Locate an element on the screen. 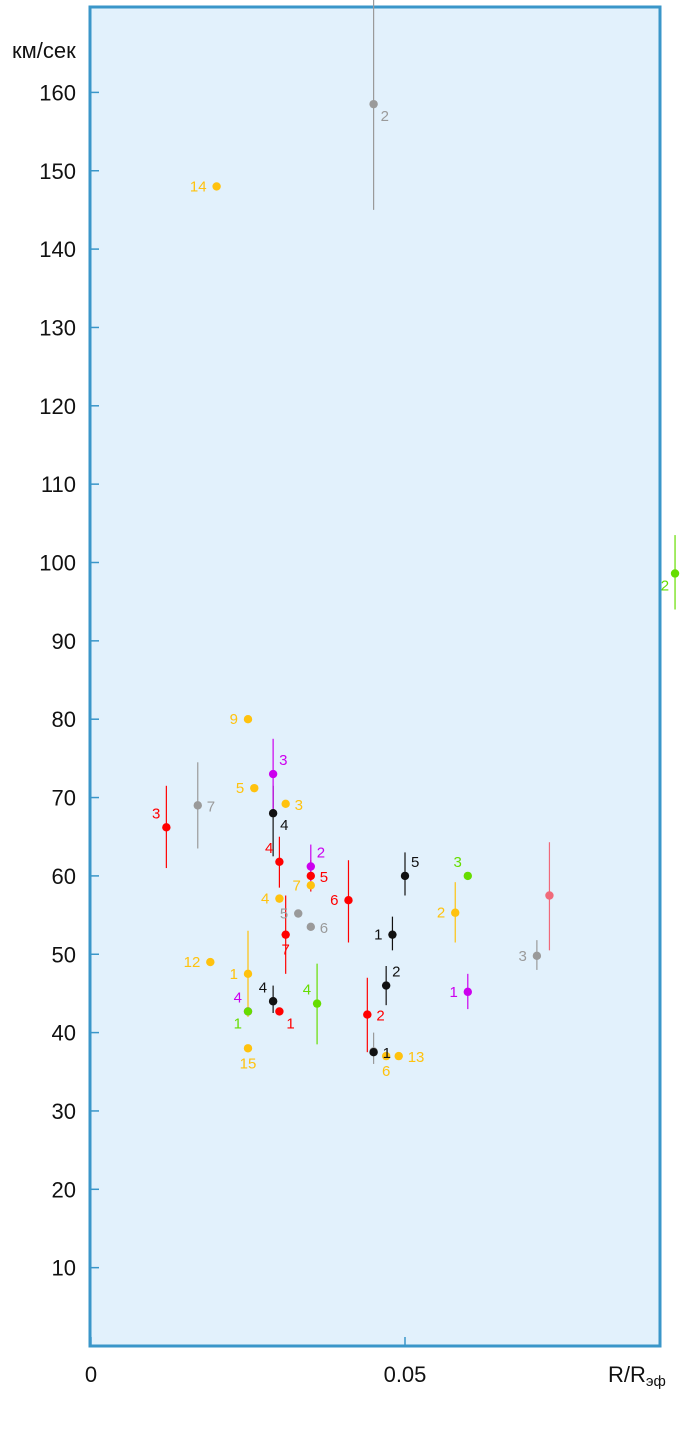 This screenshot has width=689, height=1442. x-tick-label: 0 is located at coordinates (91, 1374).